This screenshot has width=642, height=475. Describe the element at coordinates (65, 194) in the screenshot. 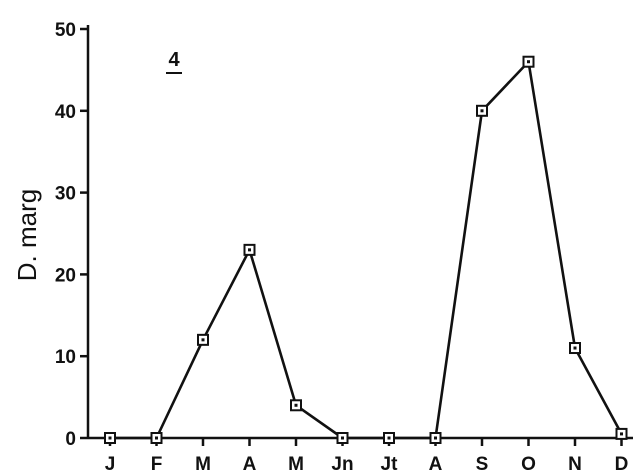

I see `y-tick-label: 30` at that location.